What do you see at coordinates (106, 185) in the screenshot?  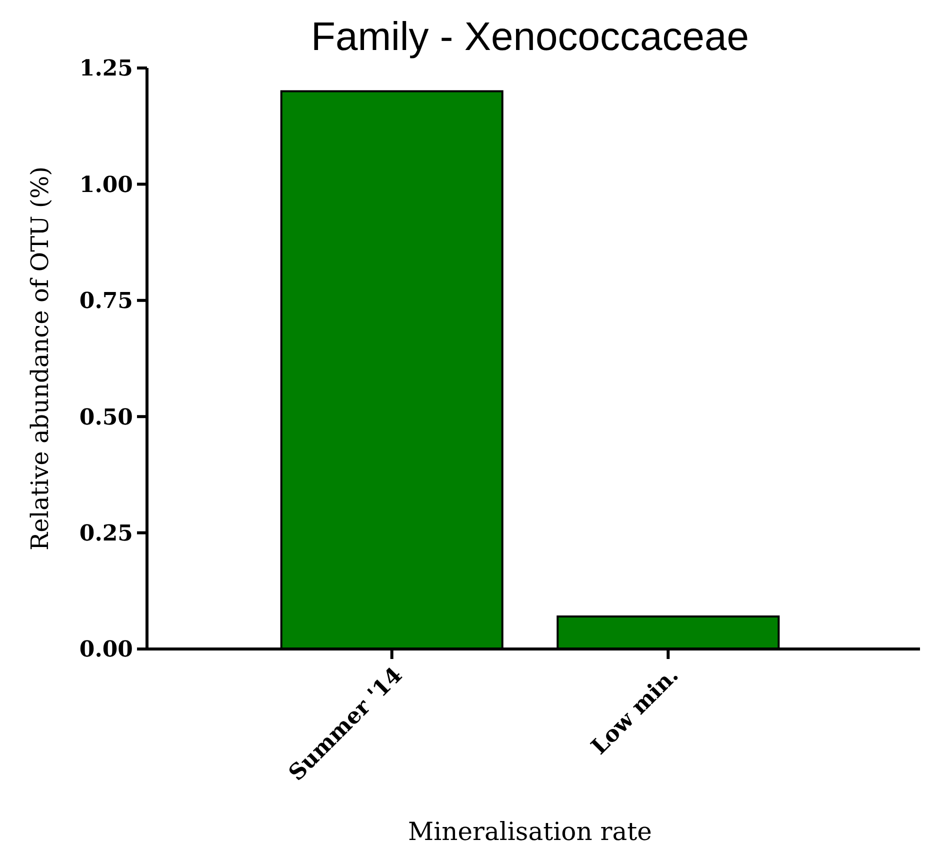 I see `y-tick-label: 1.00` at bounding box center [106, 185].